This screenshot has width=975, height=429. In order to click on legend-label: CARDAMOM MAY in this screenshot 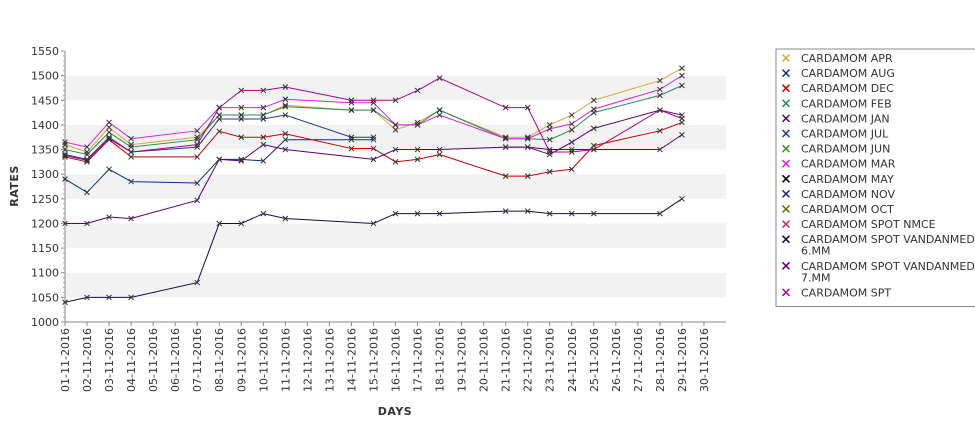, I will do `click(847, 179)`.